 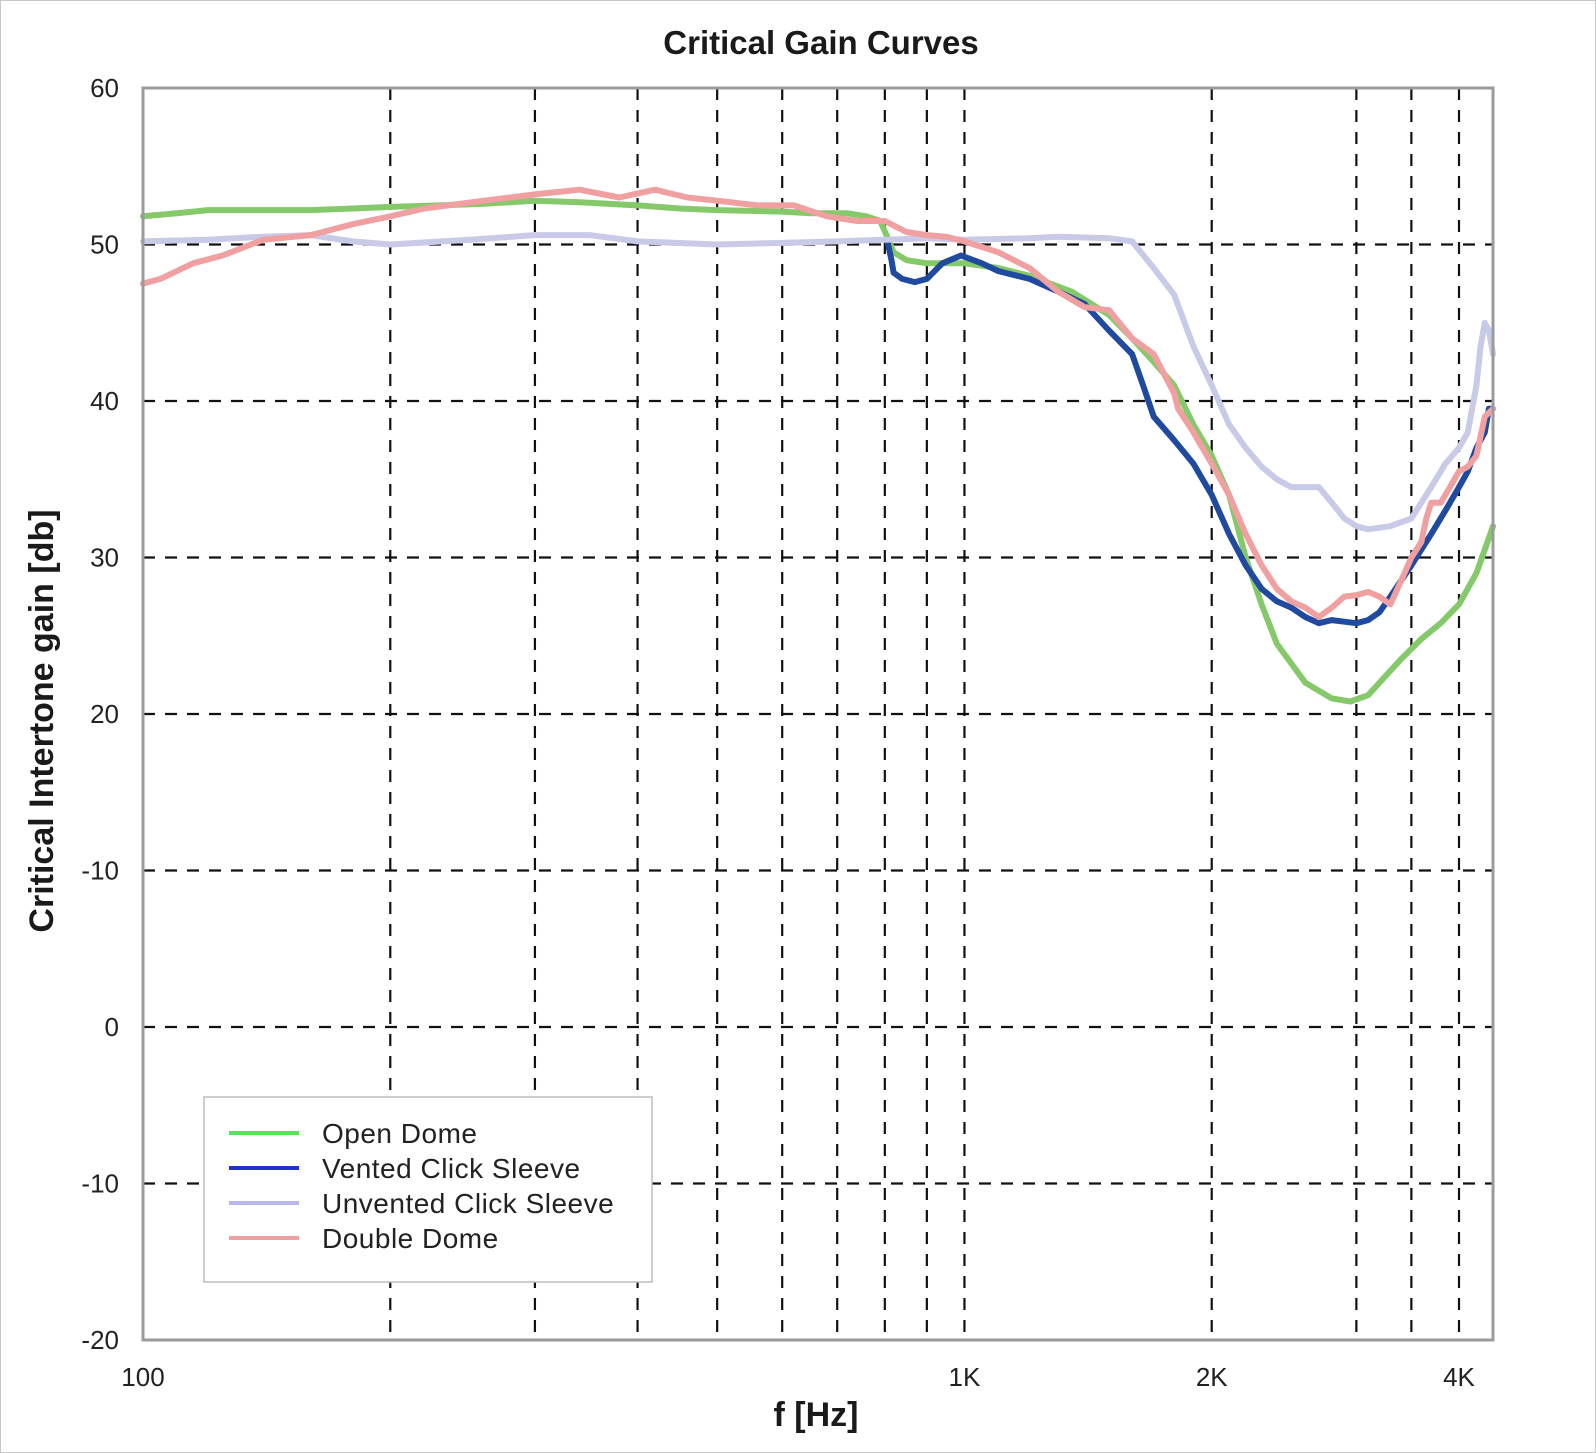 What do you see at coordinates (965, 1377) in the screenshot?
I see `x-tick-label: 1K` at bounding box center [965, 1377].